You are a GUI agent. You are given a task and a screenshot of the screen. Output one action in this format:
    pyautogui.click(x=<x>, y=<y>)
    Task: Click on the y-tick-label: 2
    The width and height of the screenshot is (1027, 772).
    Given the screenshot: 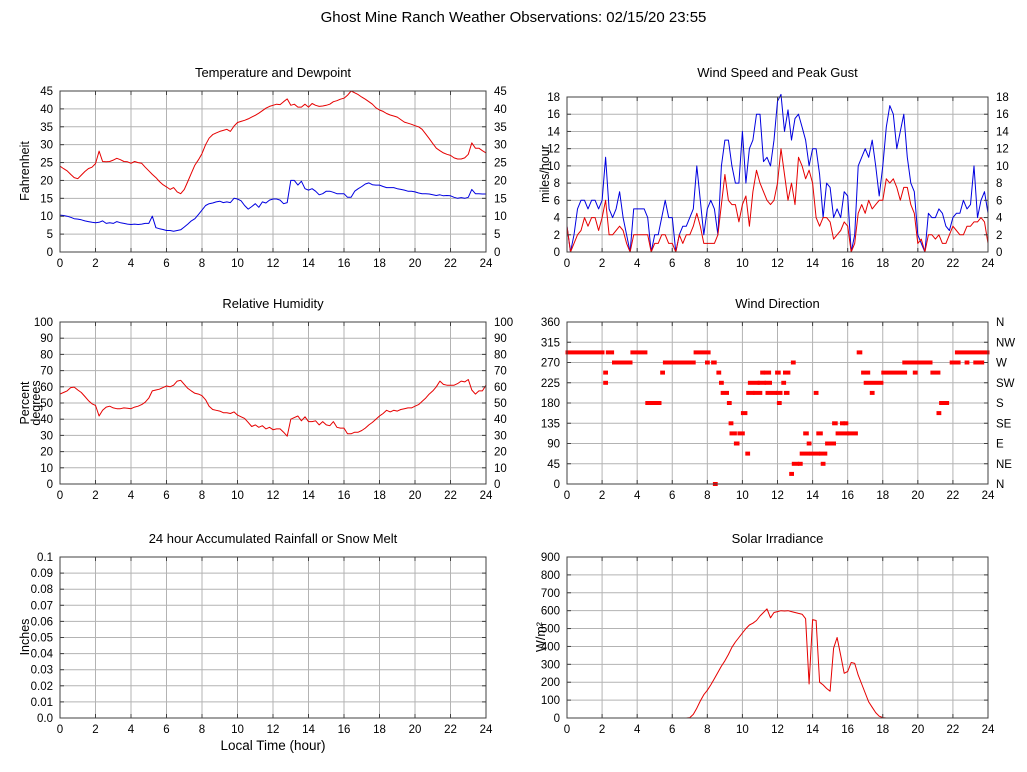 What is the action you would take?
    pyautogui.click(x=557, y=236)
    